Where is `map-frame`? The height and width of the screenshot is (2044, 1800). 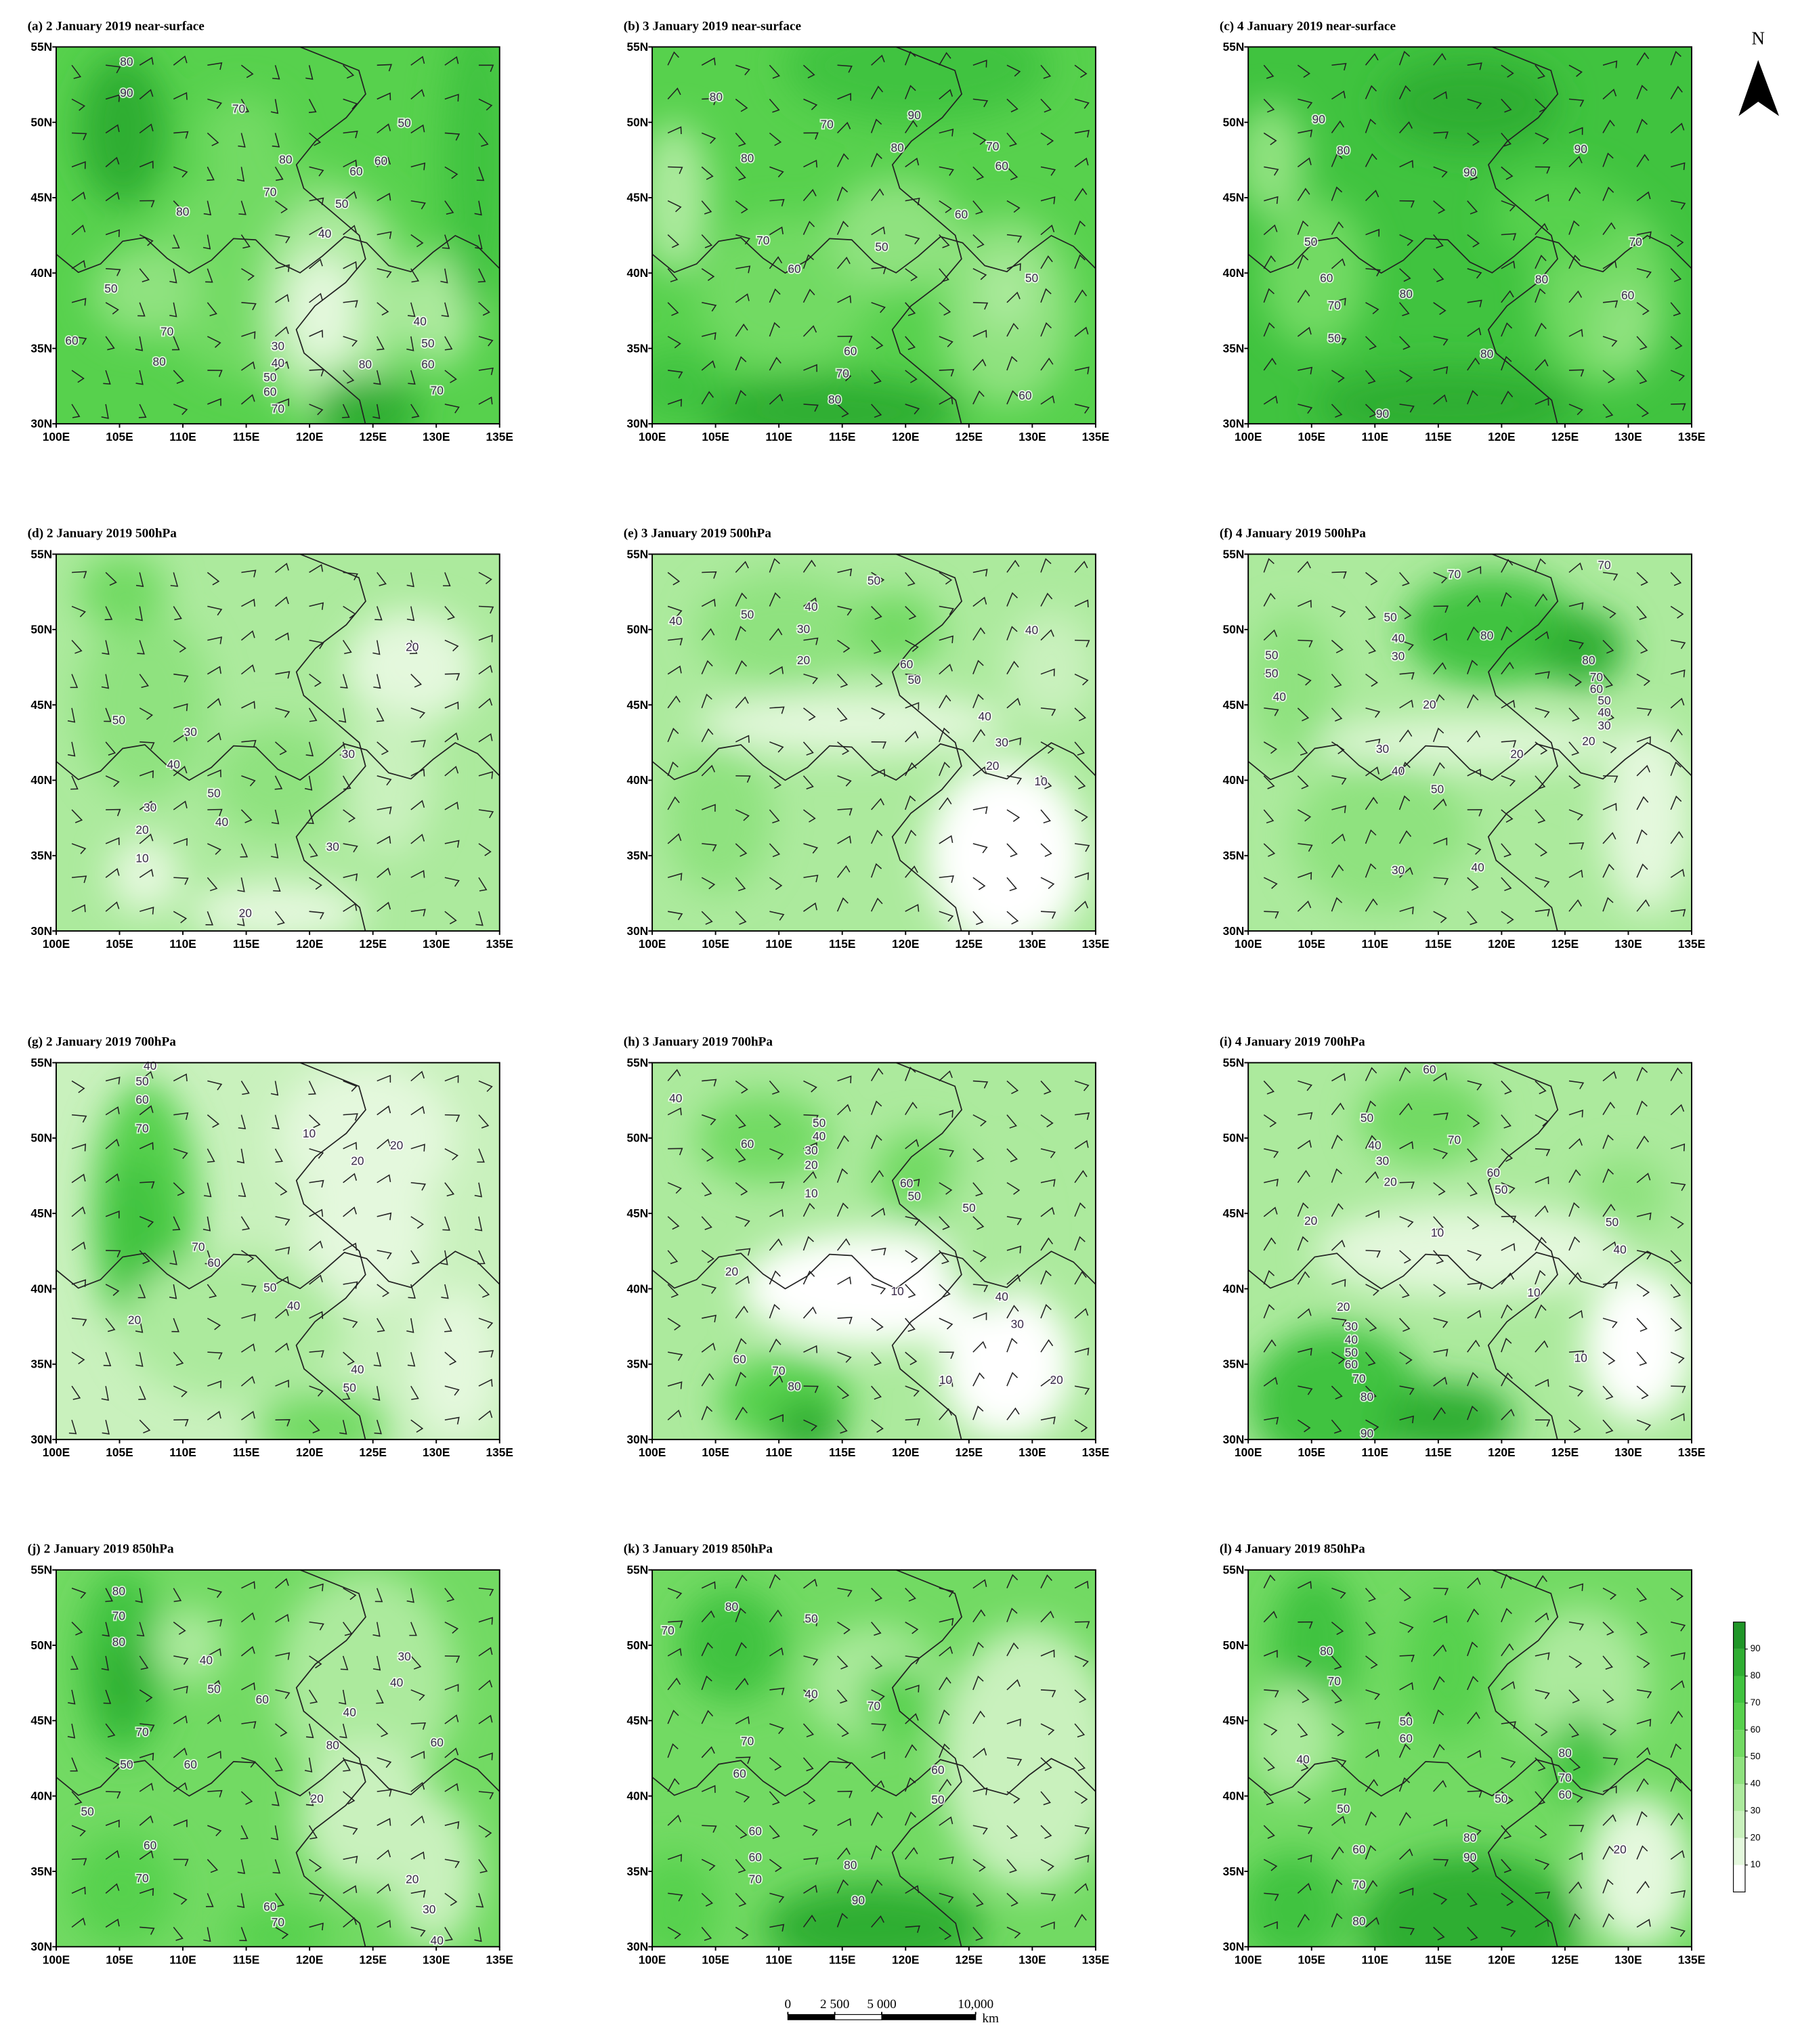
map-frame is located at coordinates (1469, 742).